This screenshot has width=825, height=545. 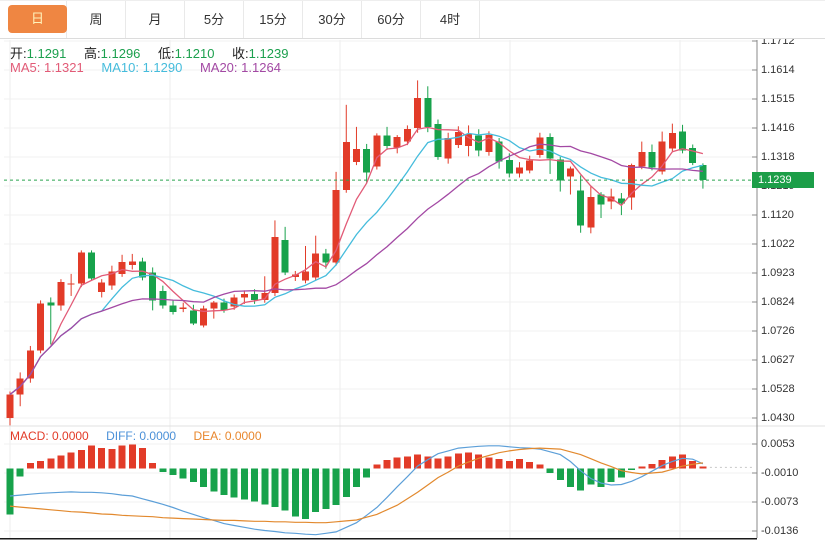 What do you see at coordinates (96, 19) in the screenshot?
I see `tab-week: 周` at bounding box center [96, 19].